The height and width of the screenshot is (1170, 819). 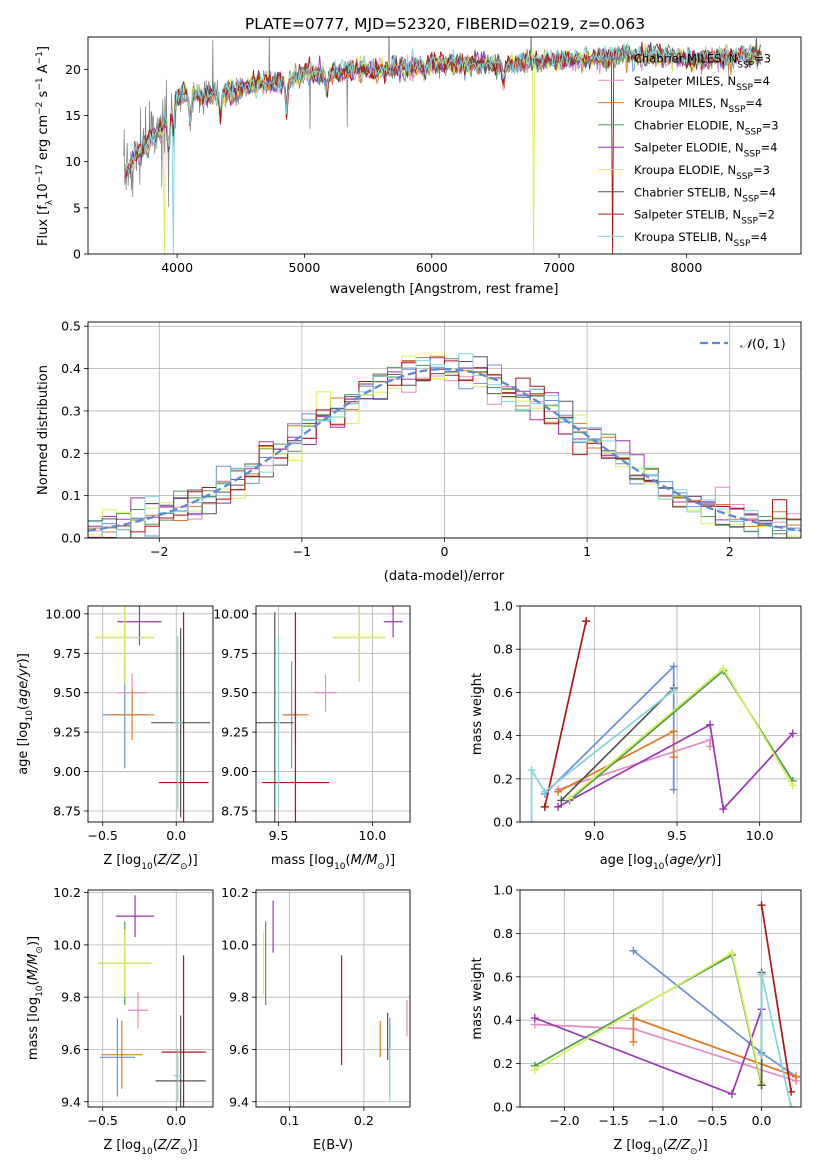 What do you see at coordinates (153, 714) in the screenshot?
I see `Z-age-plot-area` at bounding box center [153, 714].